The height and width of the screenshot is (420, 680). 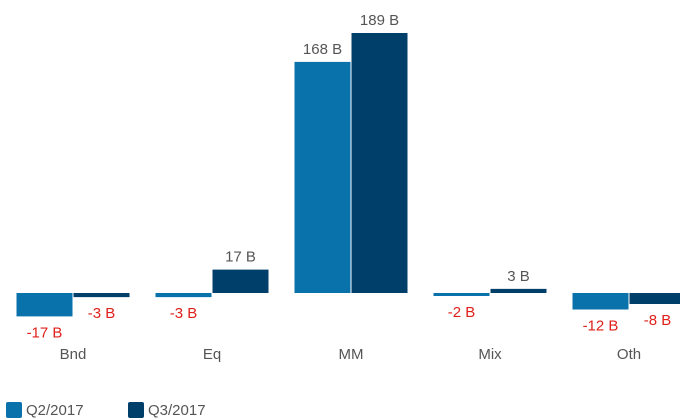 What do you see at coordinates (379, 20) in the screenshot?
I see `value-label: 189 B` at bounding box center [379, 20].